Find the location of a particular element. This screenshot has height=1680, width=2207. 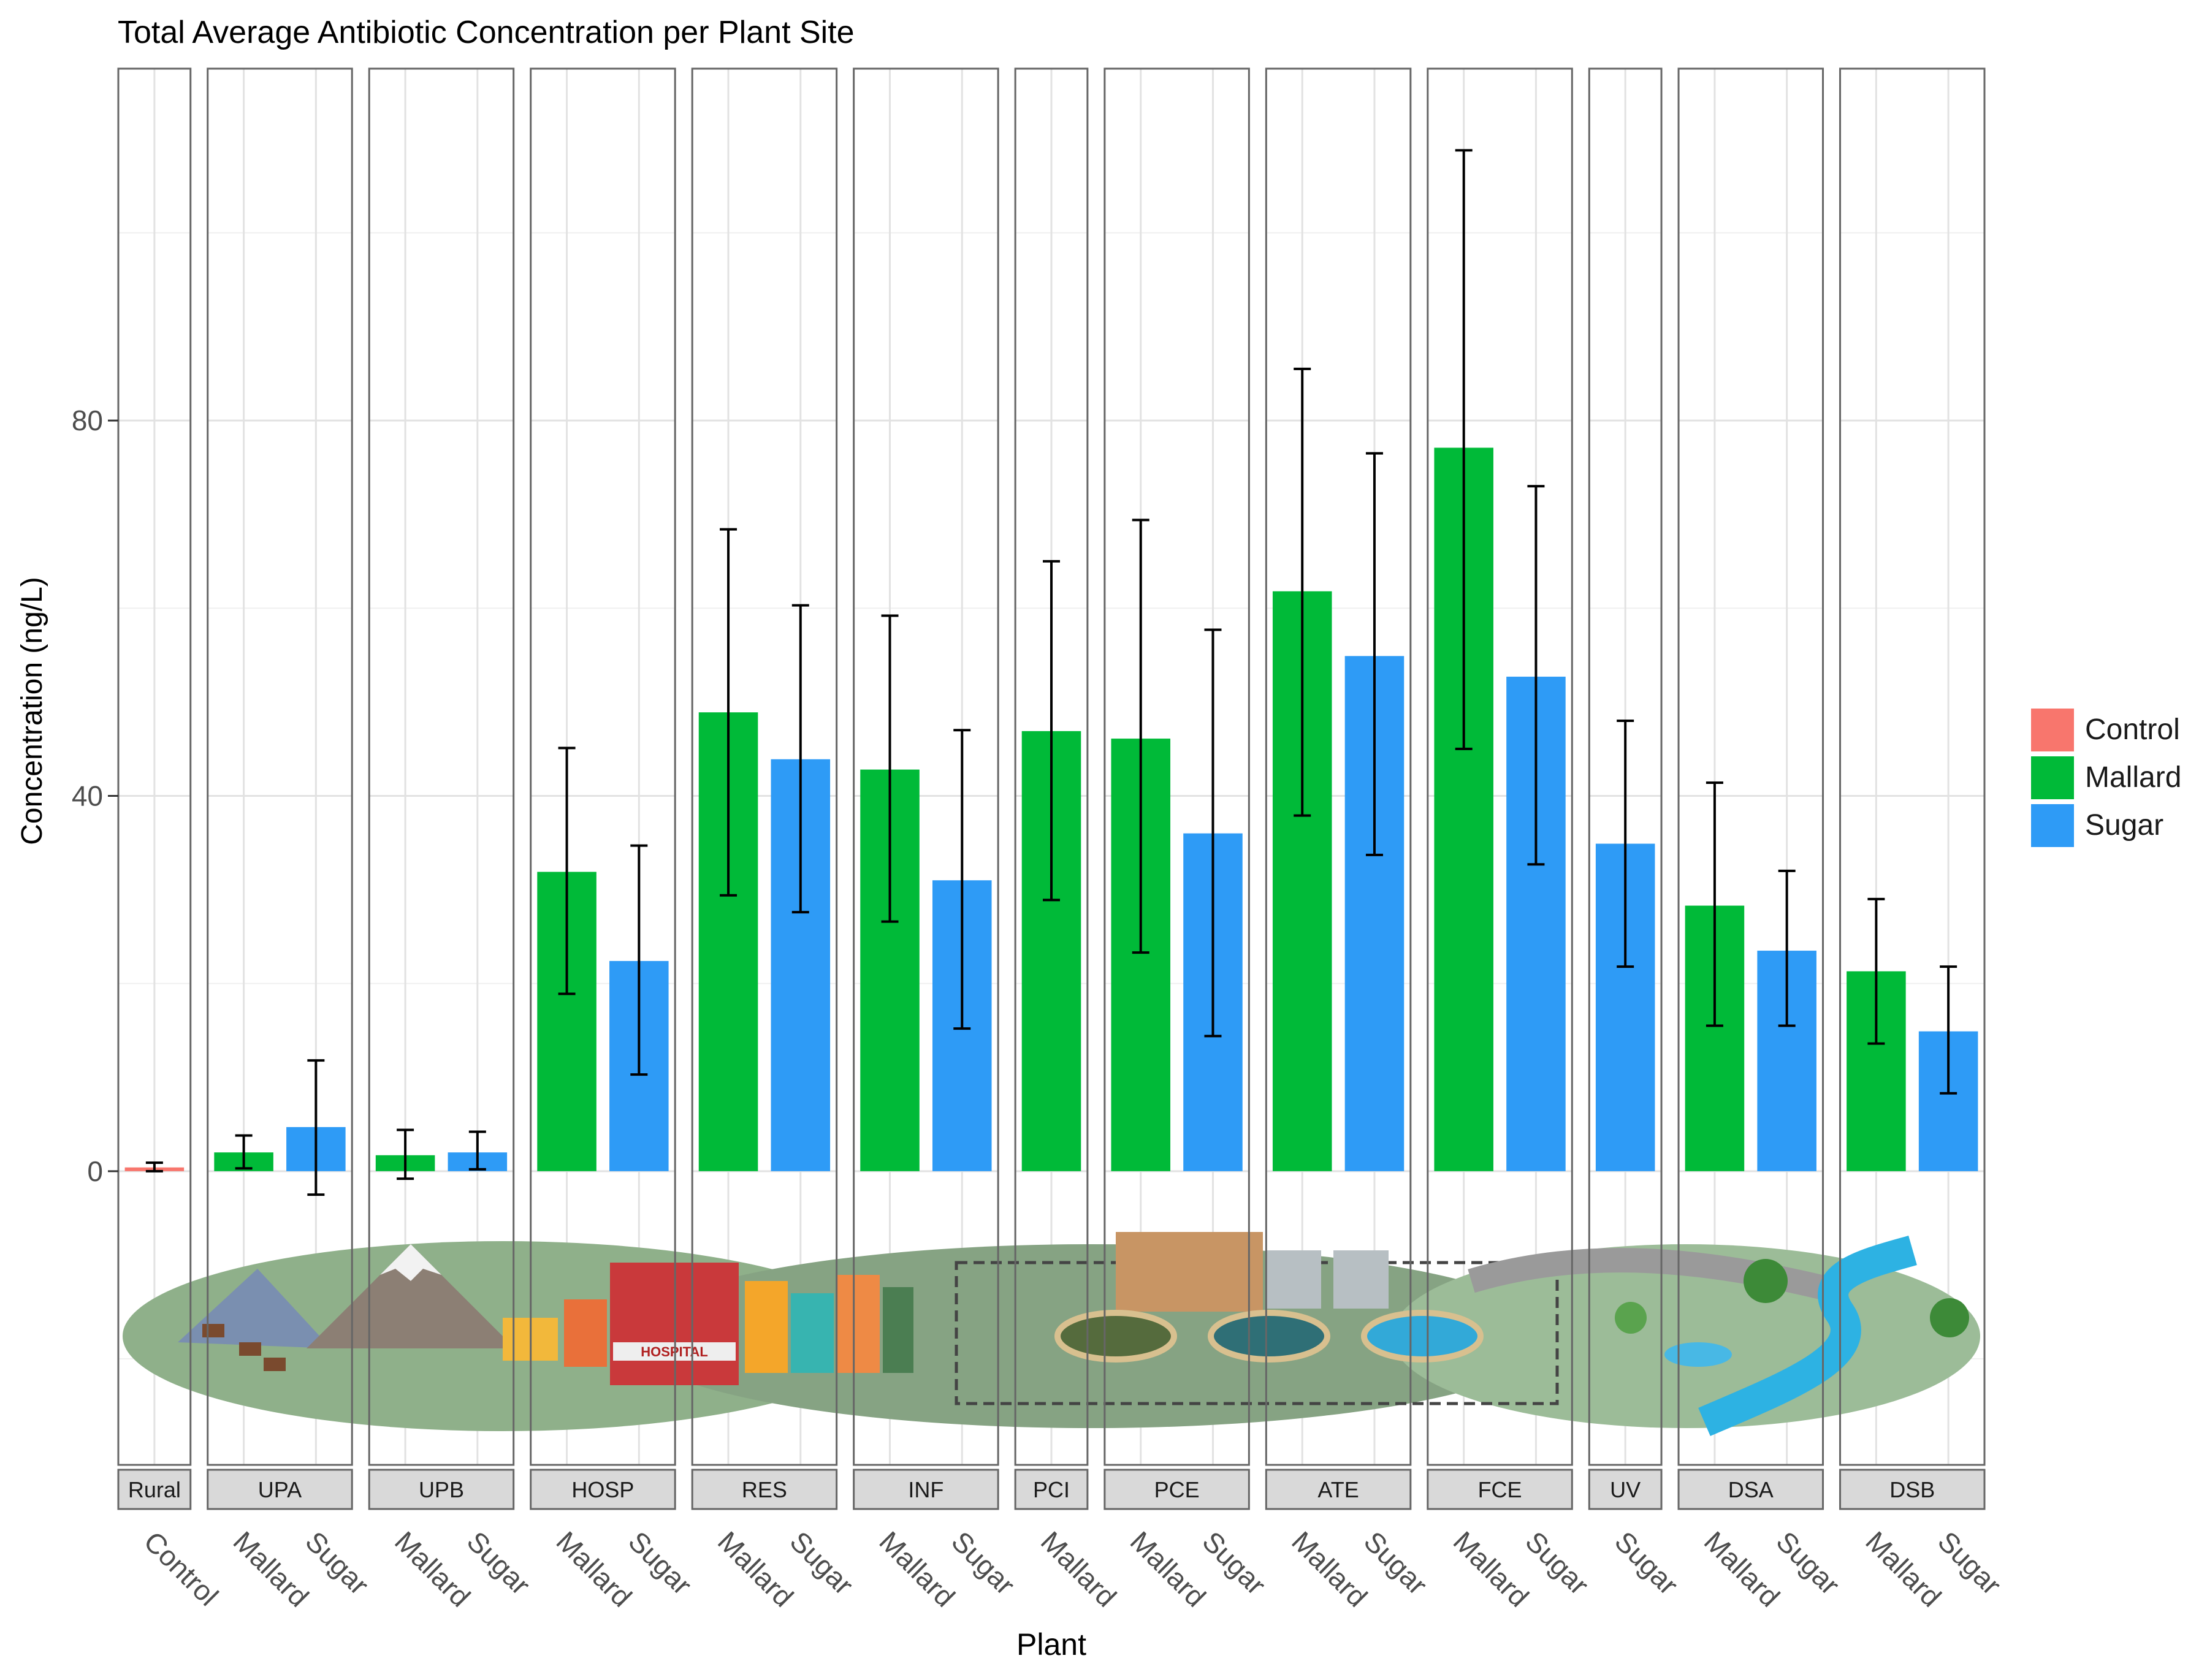

facet-strip-label: PCI is located at coordinates (1051, 1489).